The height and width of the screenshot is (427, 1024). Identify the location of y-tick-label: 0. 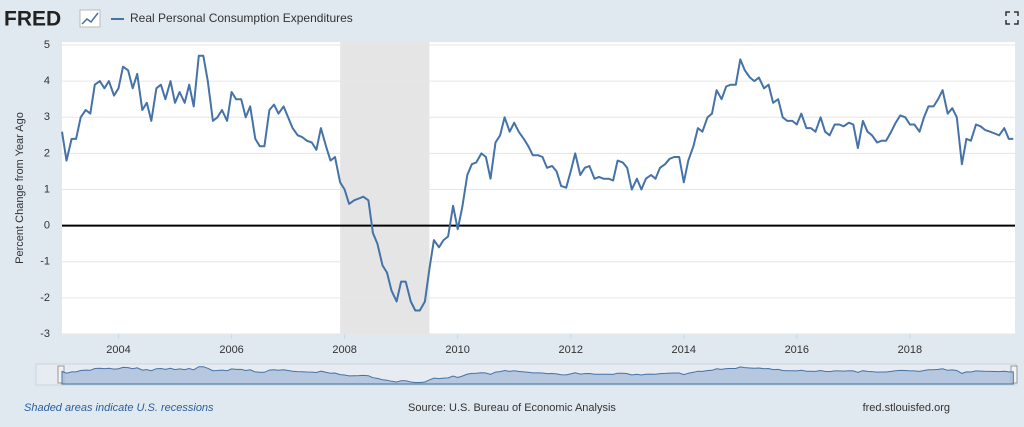
(47, 226).